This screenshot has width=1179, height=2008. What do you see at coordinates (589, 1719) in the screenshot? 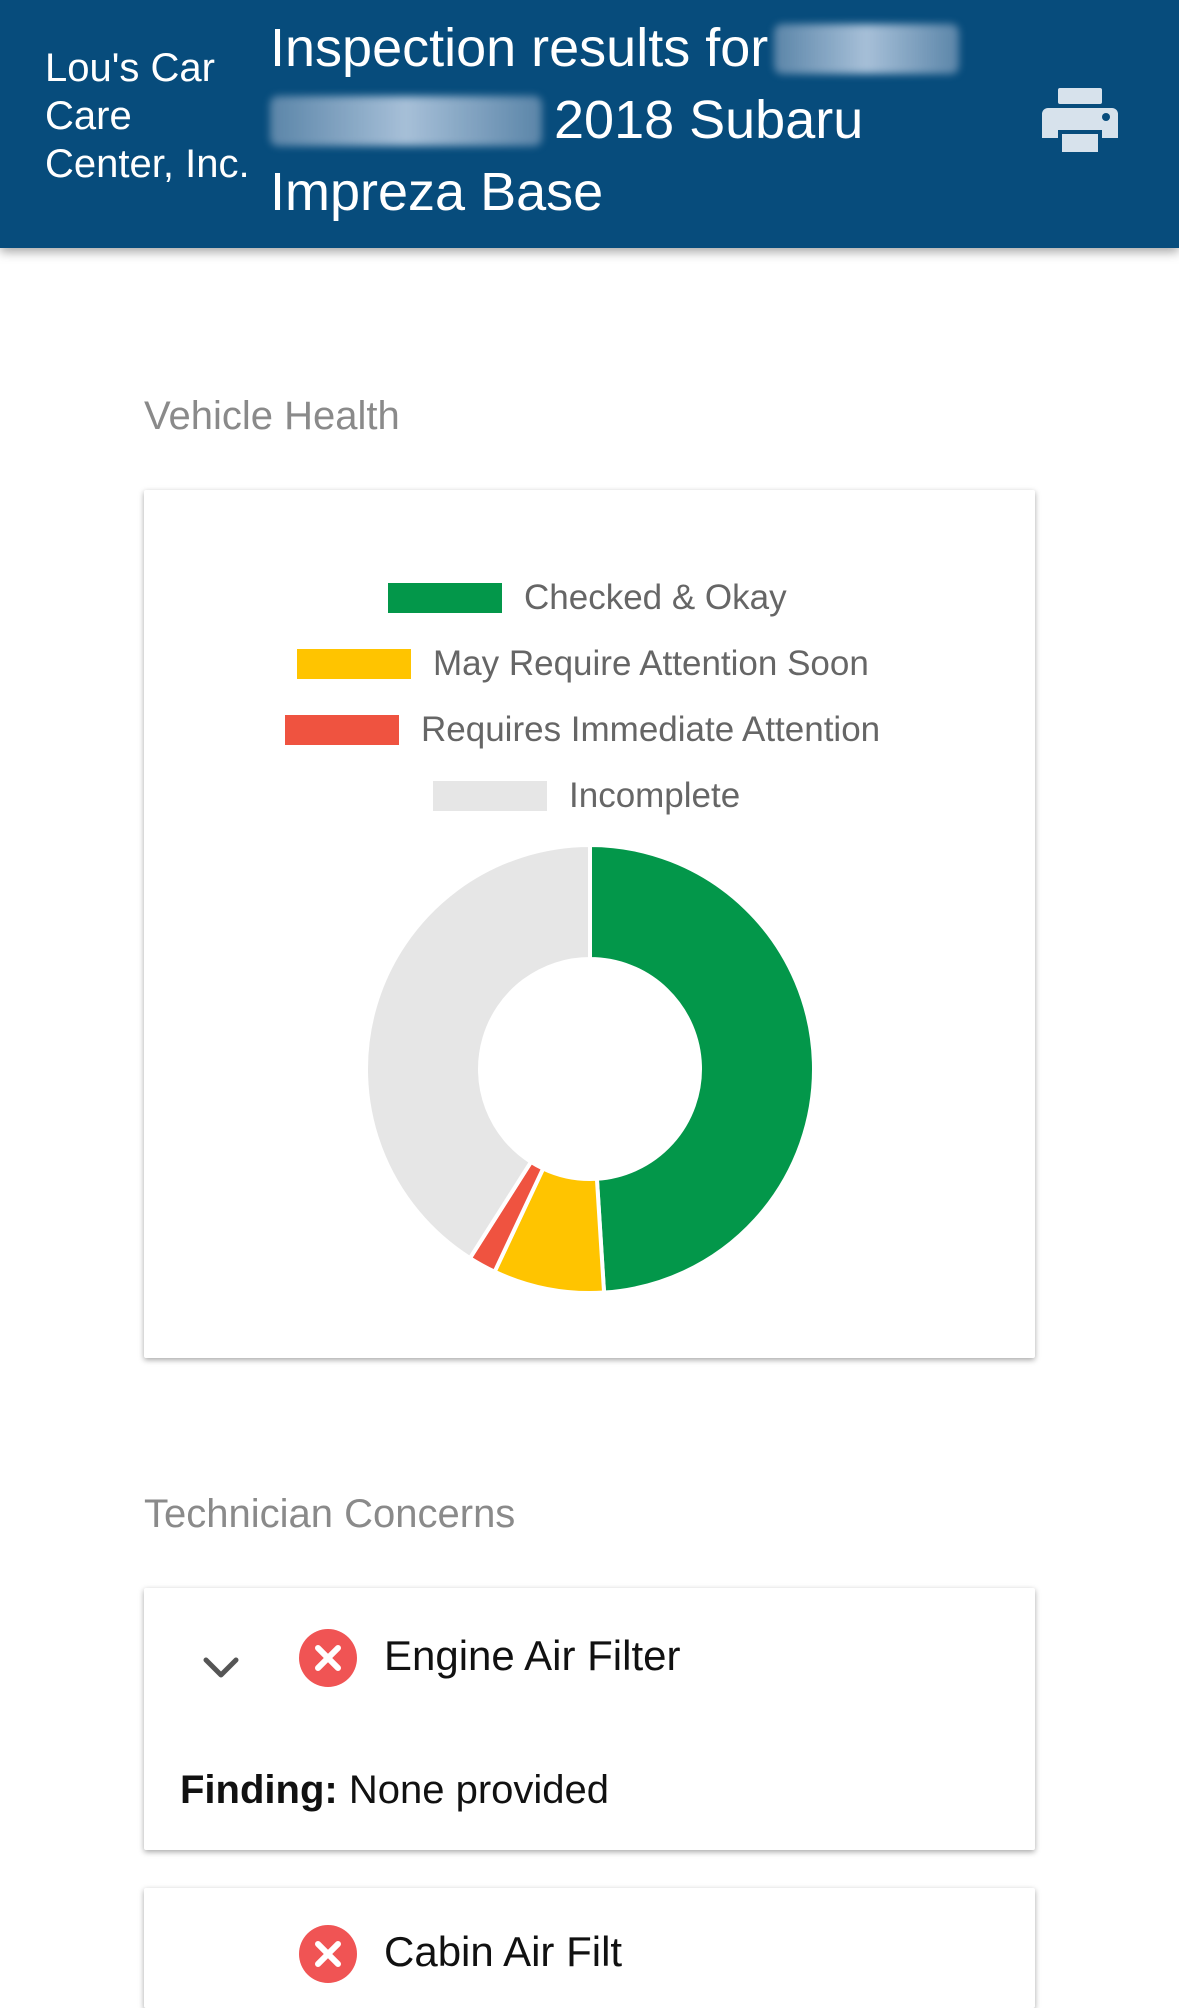
I see `concern-card: Engine Air Filter Finding: None provided` at bounding box center [589, 1719].